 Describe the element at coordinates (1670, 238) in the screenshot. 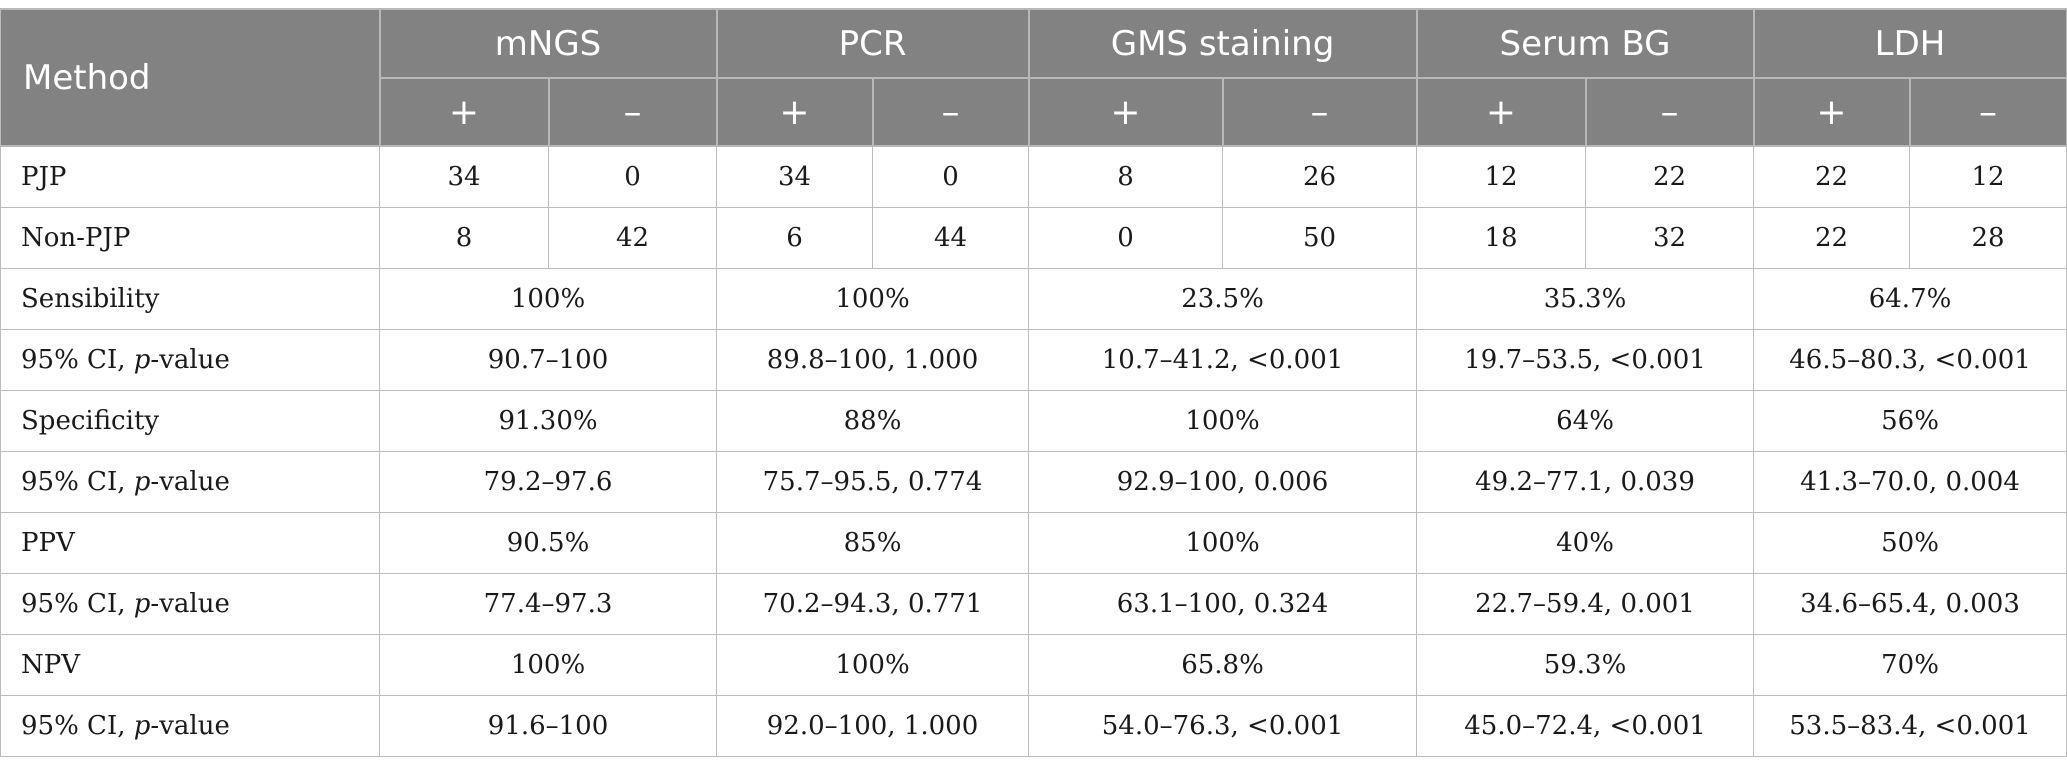

I see `table-cell: 32` at that location.